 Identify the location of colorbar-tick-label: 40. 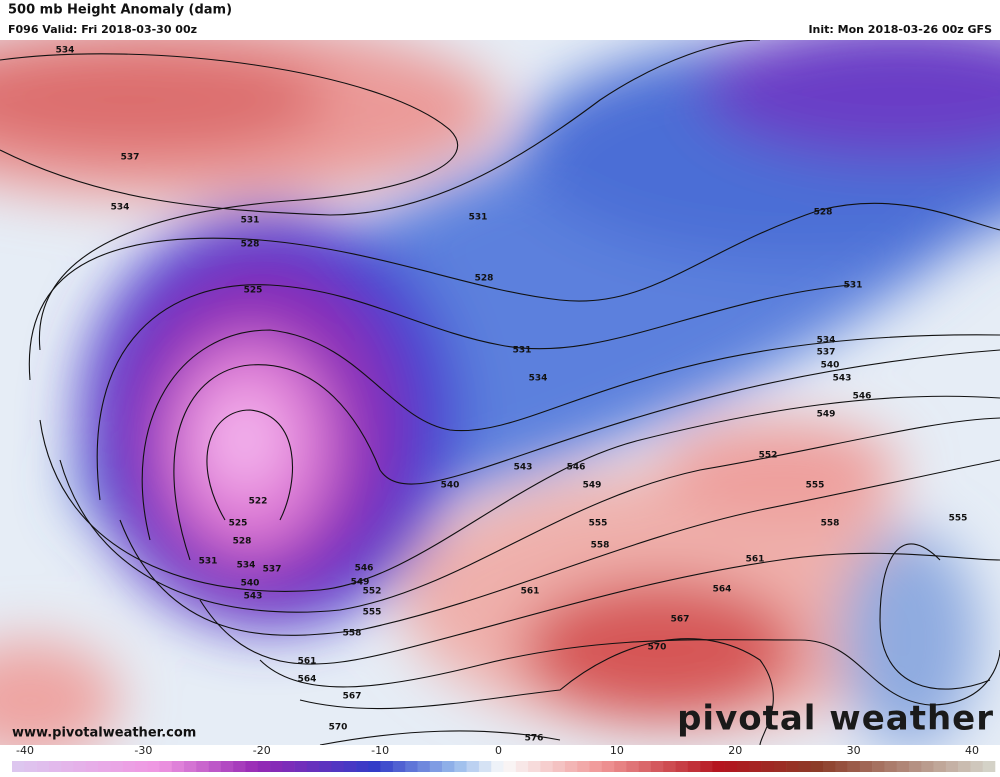
(972, 750).